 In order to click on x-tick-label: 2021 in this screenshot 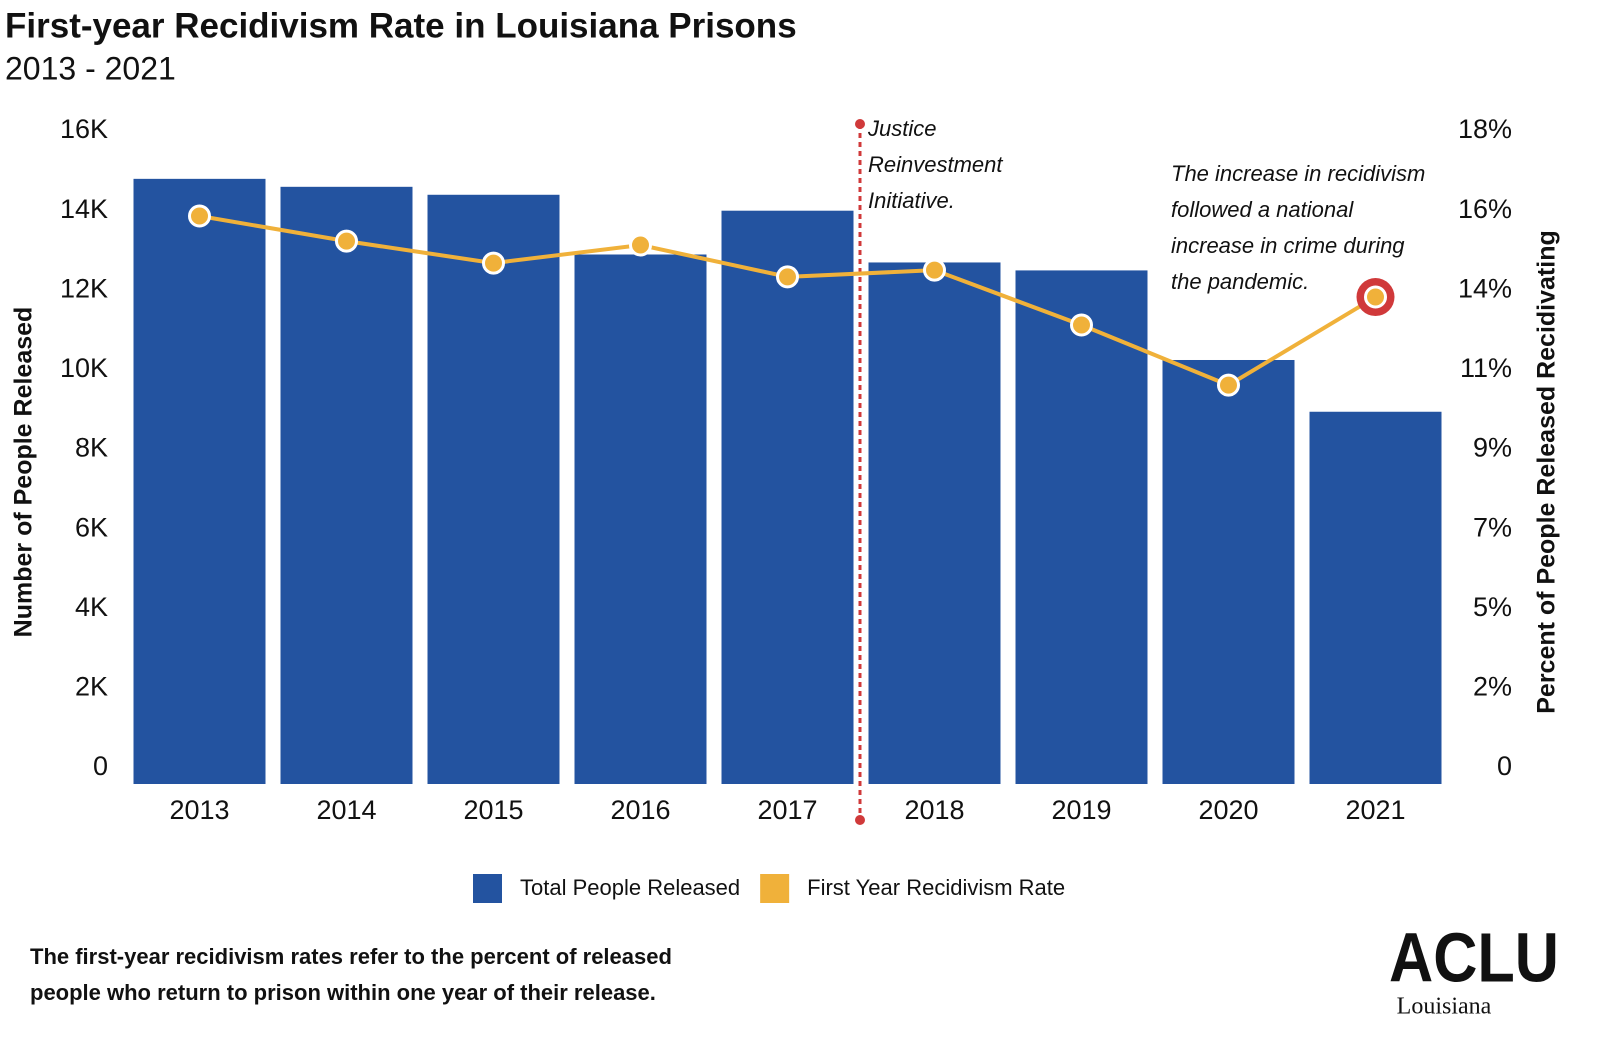, I will do `click(1375, 810)`.